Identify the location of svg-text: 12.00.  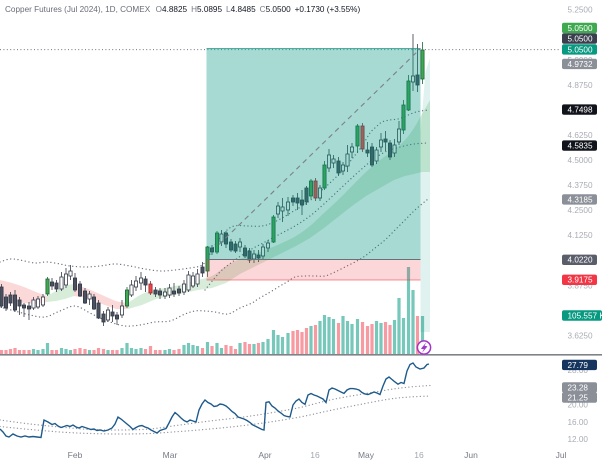
(578, 439).